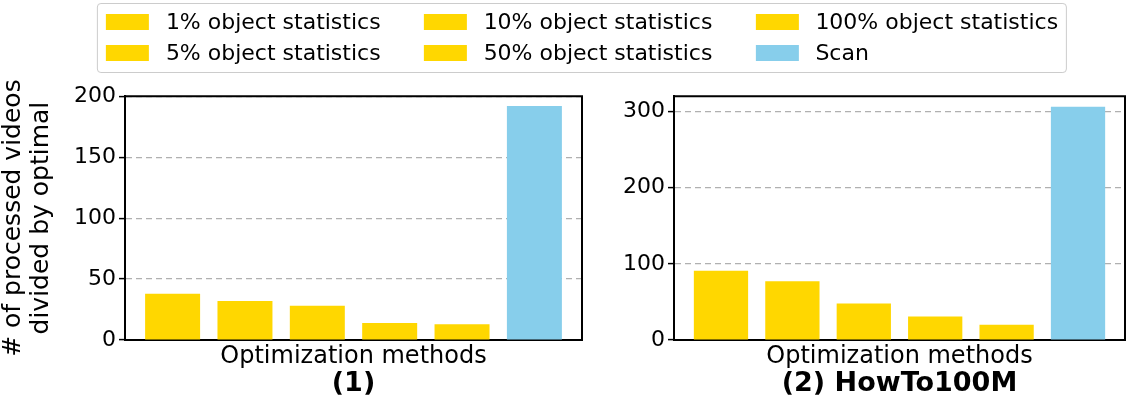  What do you see at coordinates (644, 110) in the screenshot?
I see `y-tick-label: 300` at bounding box center [644, 110].